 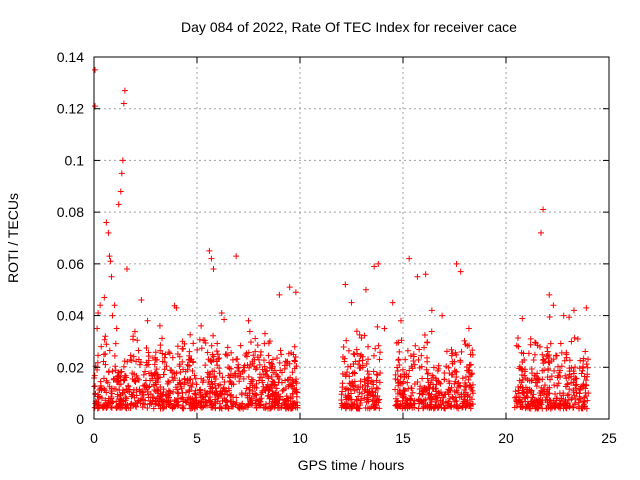 I want to click on y-tick-label: 0.04, so click(x=70, y=316).